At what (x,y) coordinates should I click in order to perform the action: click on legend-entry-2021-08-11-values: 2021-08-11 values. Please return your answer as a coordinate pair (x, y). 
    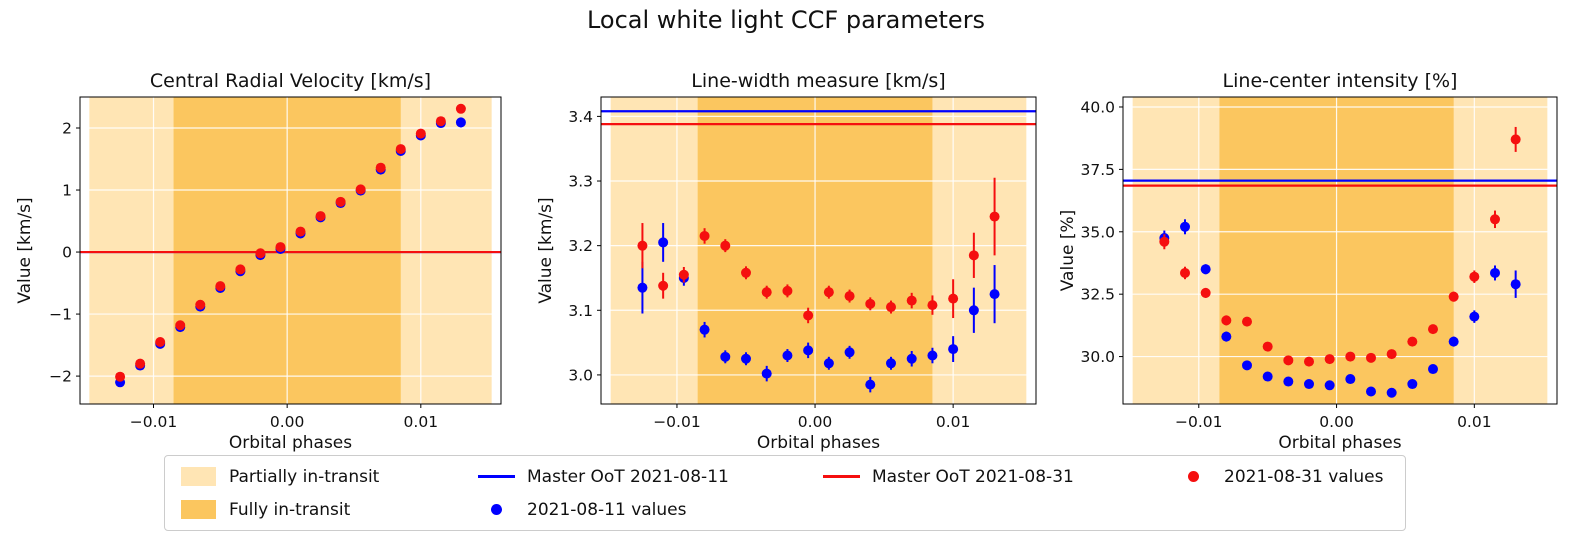
    Looking at the image, I should click on (649, 509).